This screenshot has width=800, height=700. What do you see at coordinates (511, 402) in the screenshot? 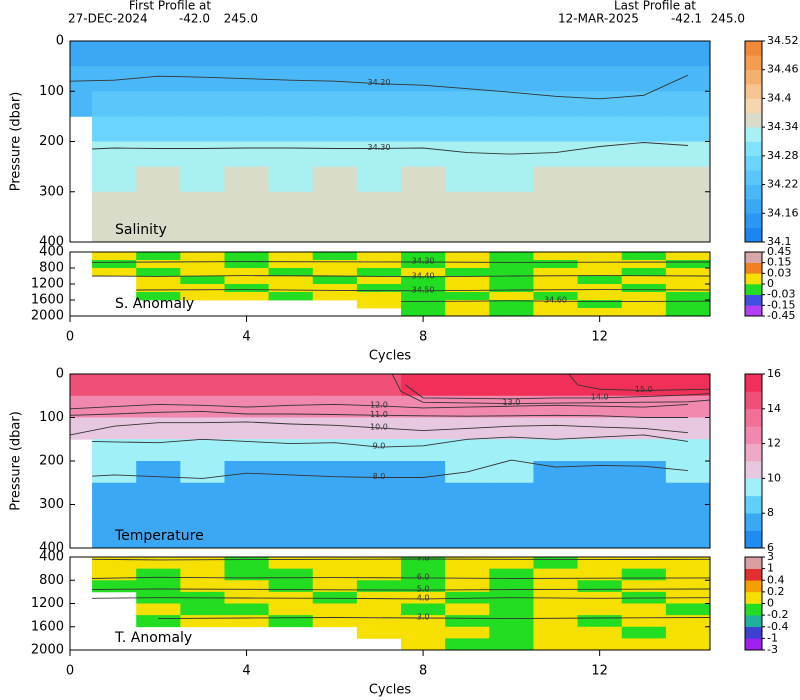
I see `contour-label: 13.0` at bounding box center [511, 402].